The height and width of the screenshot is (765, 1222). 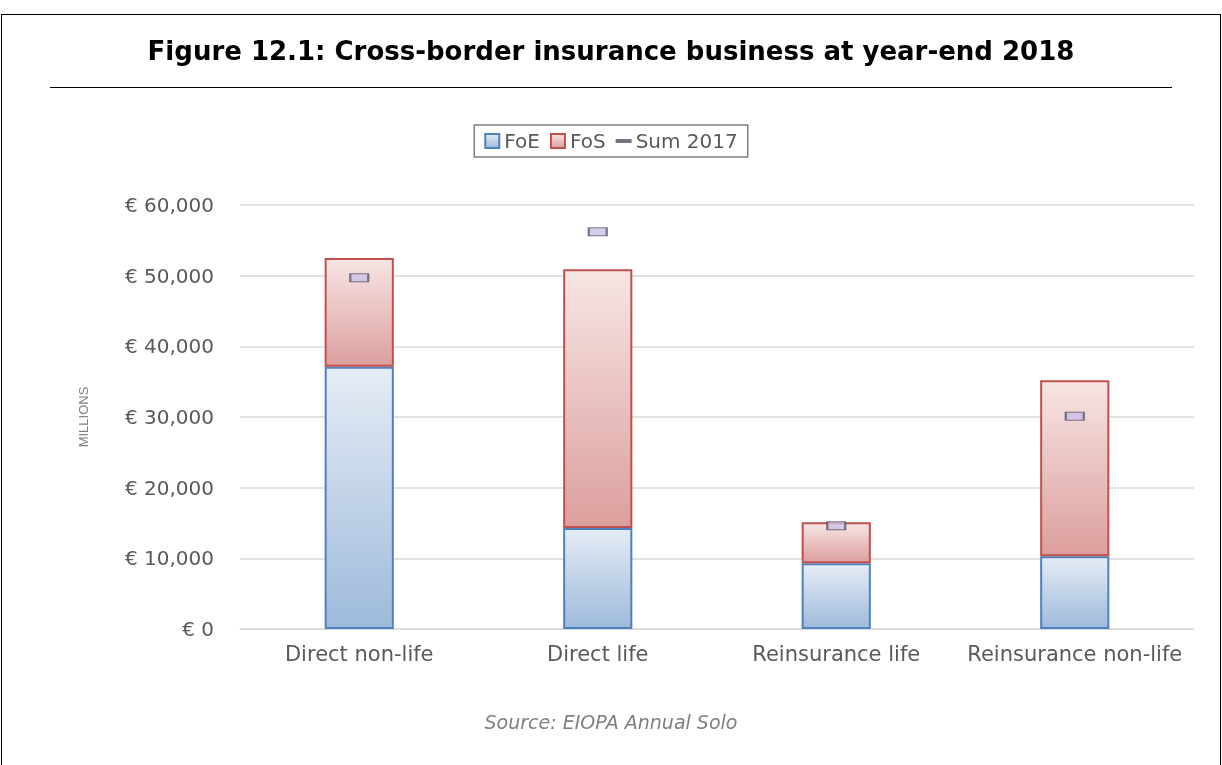 What do you see at coordinates (611, 722) in the screenshot?
I see `source-note: Source: EIOPA Annual Solo` at bounding box center [611, 722].